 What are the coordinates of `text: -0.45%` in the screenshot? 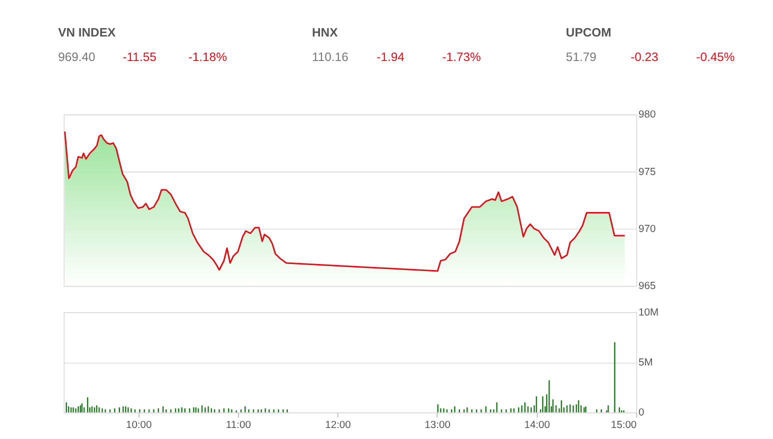 It's located at (715, 57).